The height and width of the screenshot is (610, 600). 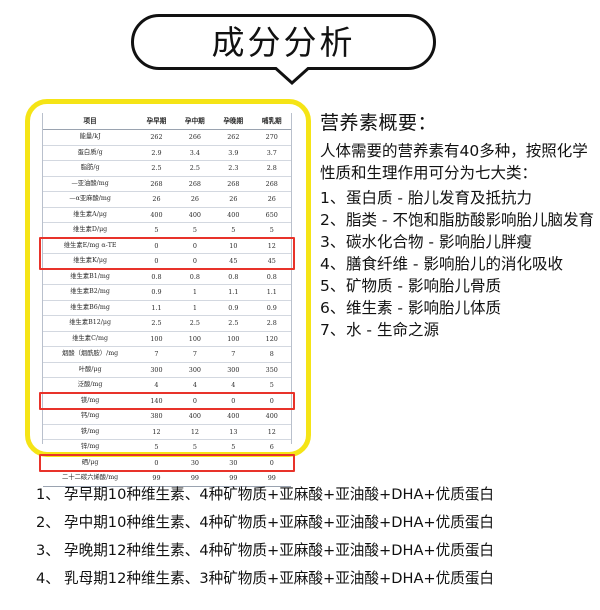 I want to click on table-header-row: 项目 孕早期 孕中期 孕晚期 哺乳期, so click(x=167, y=121).